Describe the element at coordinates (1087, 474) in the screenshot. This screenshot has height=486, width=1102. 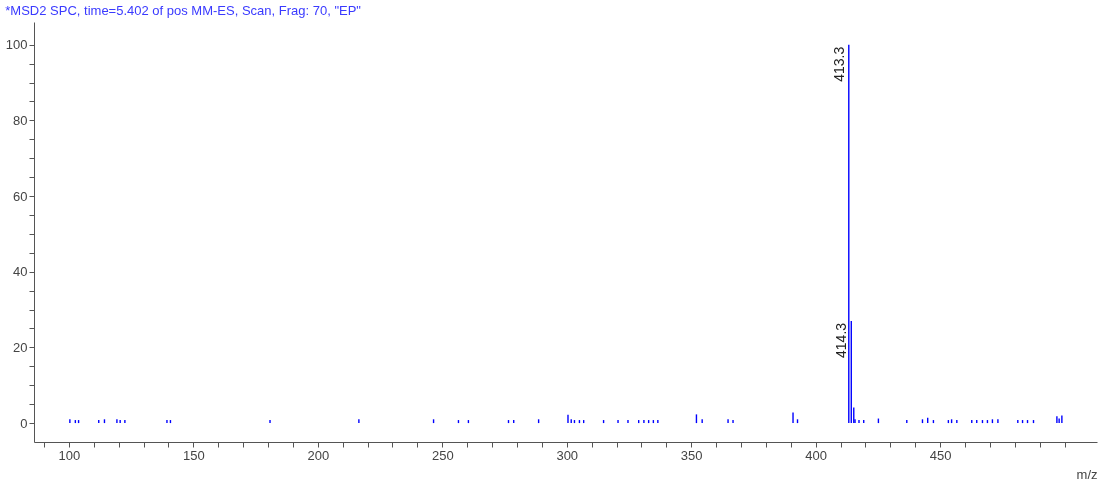
I see `x-axis-title: m/z` at that location.